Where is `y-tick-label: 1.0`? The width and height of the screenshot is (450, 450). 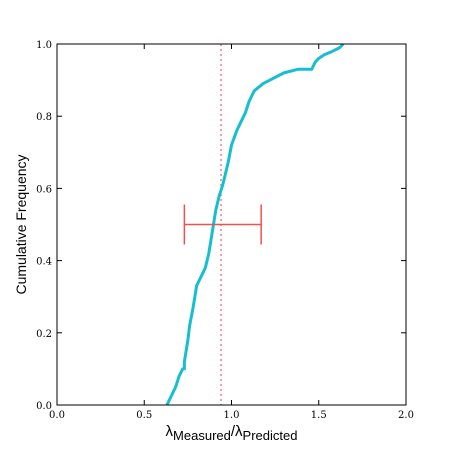
y-tick-label: 1.0 is located at coordinates (44, 45).